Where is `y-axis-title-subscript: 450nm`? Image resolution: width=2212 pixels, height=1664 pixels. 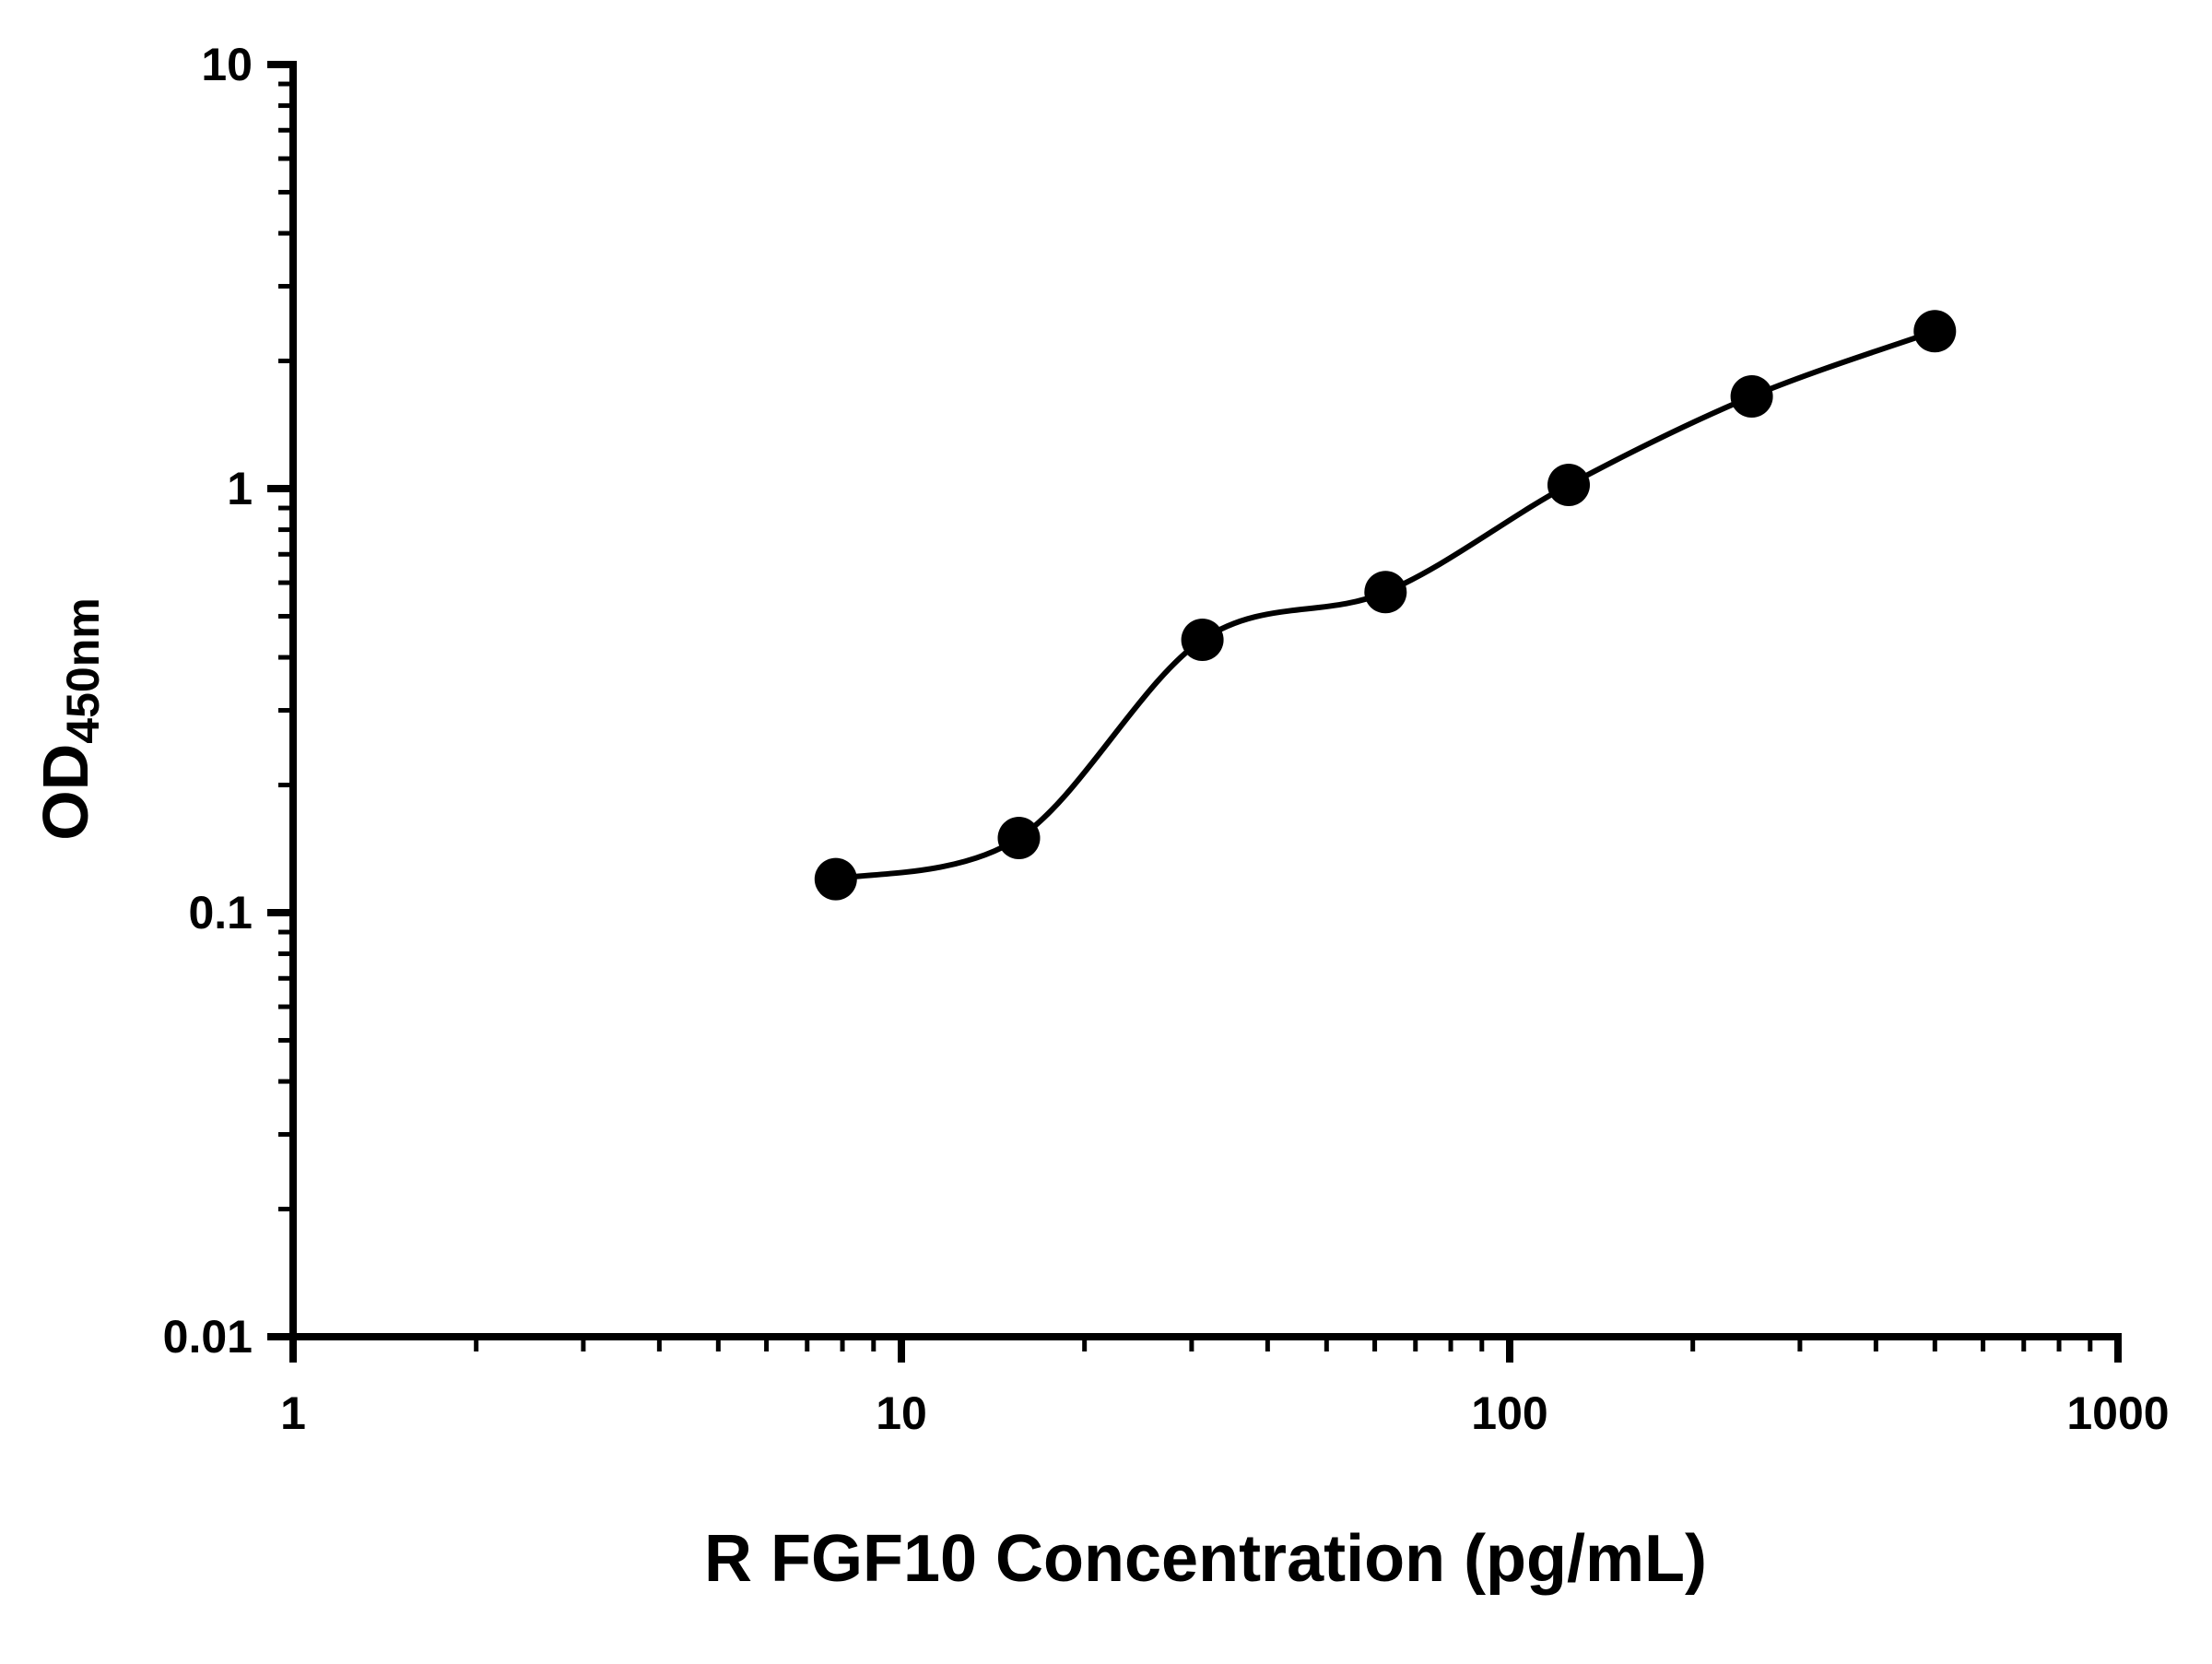
y-axis-title-subscript: 450nm is located at coordinates (83, 670).